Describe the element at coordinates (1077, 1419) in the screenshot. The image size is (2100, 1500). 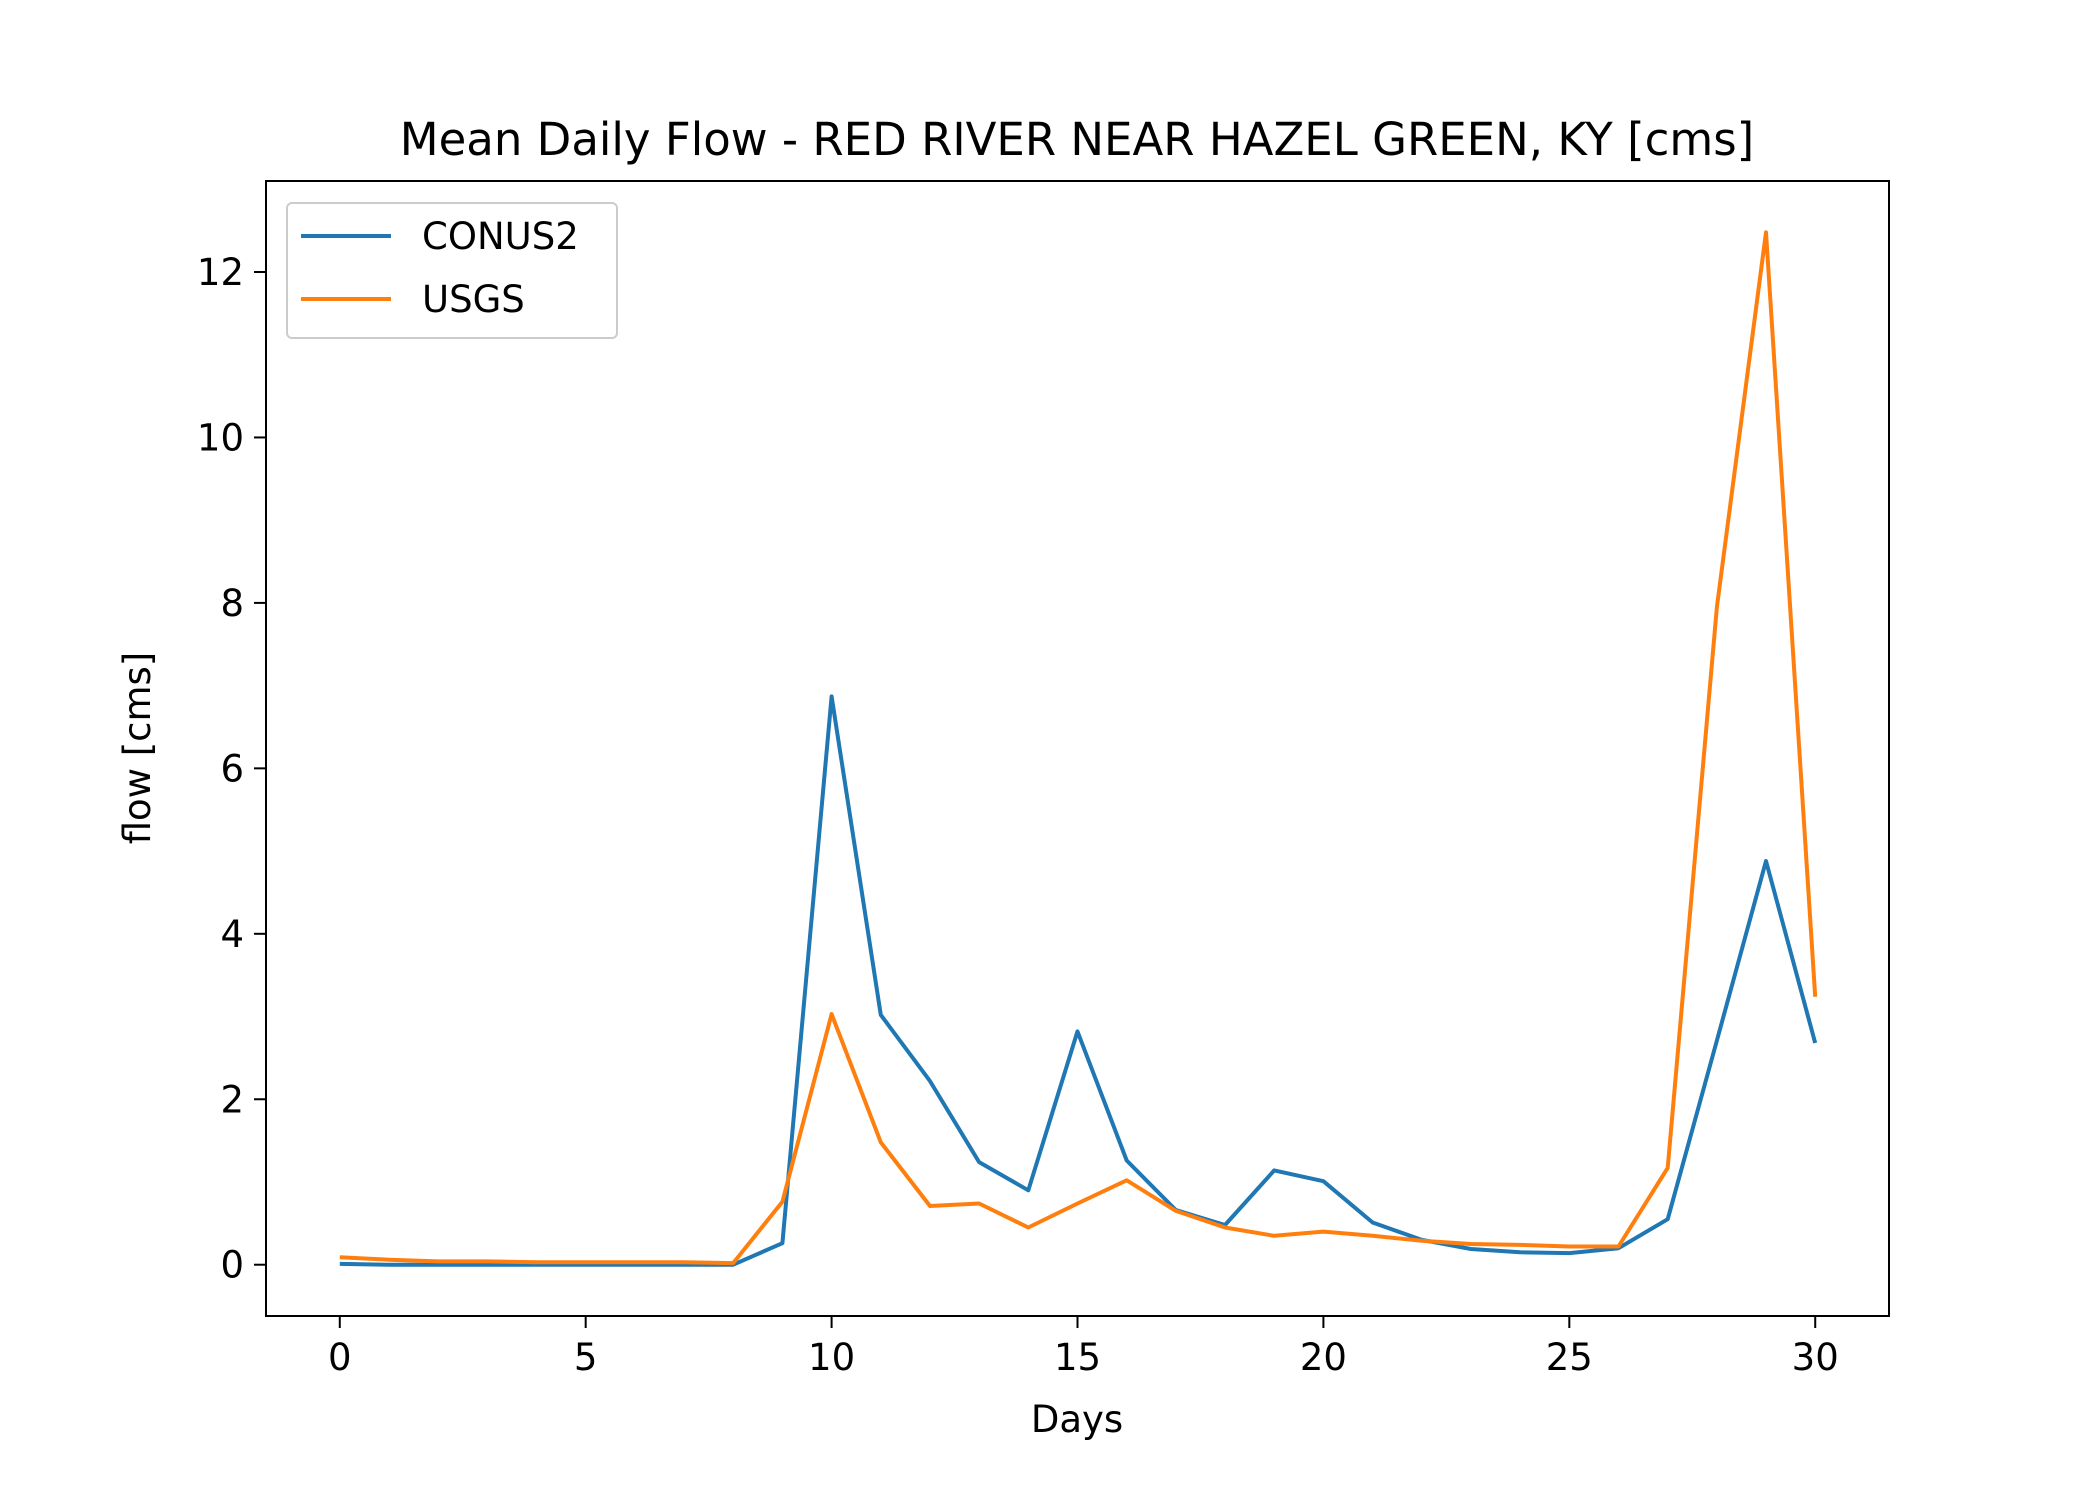
I see `x-axis-label: Days` at that location.